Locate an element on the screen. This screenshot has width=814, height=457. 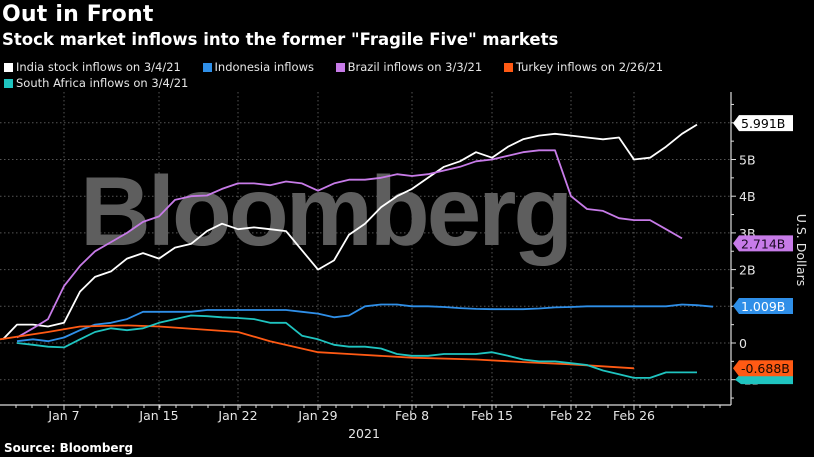
y-tick-label: 4B is located at coordinates (747, 196).